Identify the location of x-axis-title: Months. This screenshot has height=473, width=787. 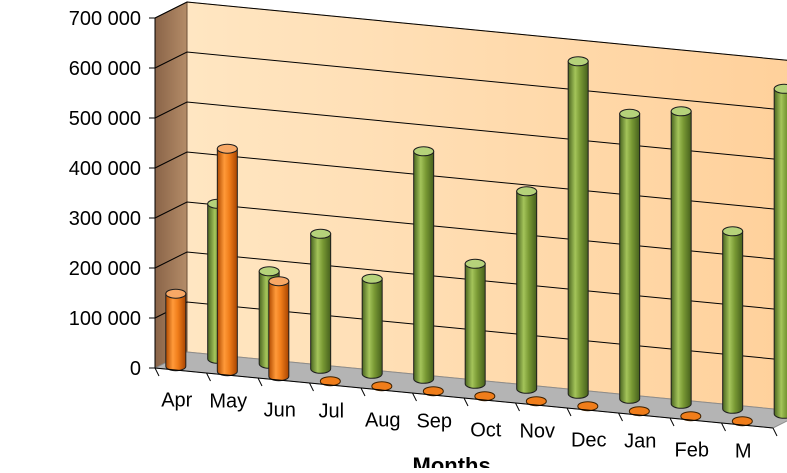
(452, 460).